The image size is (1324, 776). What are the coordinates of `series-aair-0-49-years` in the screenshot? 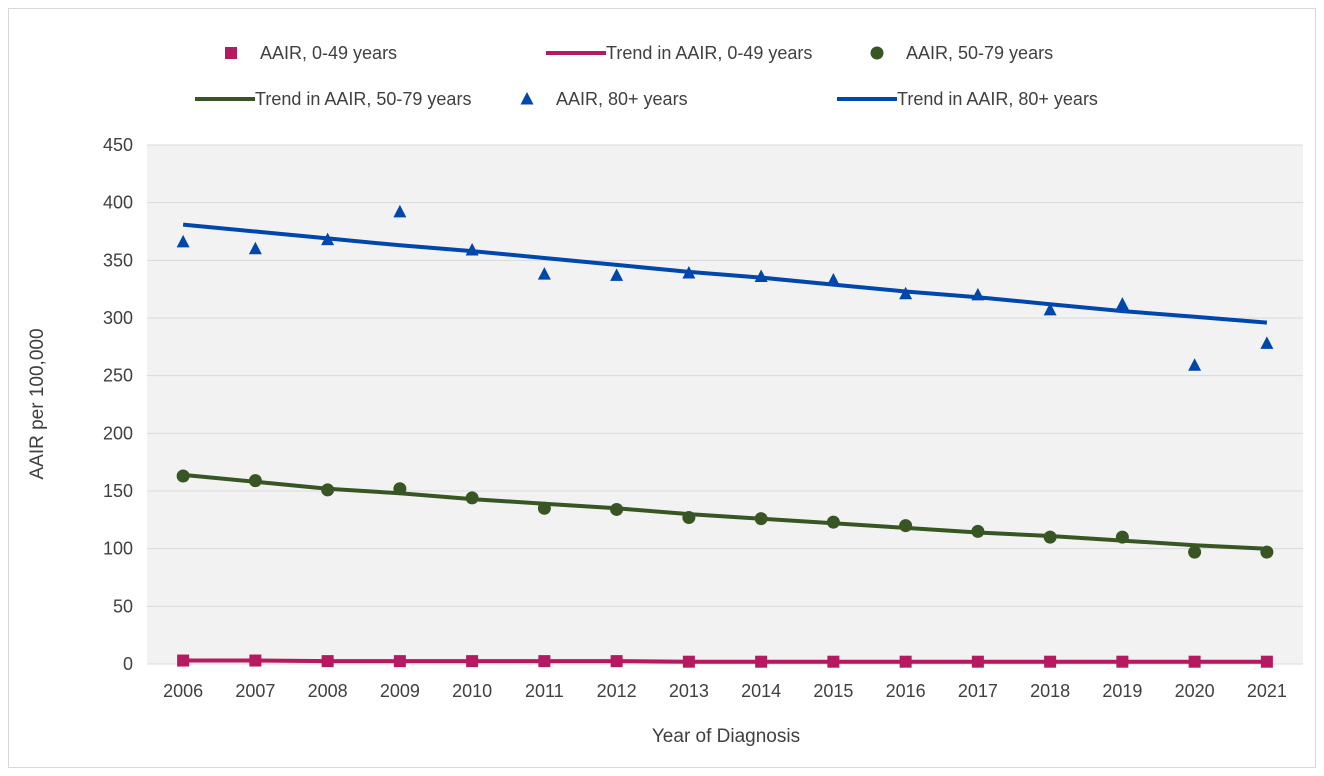 It's located at (725, 661).